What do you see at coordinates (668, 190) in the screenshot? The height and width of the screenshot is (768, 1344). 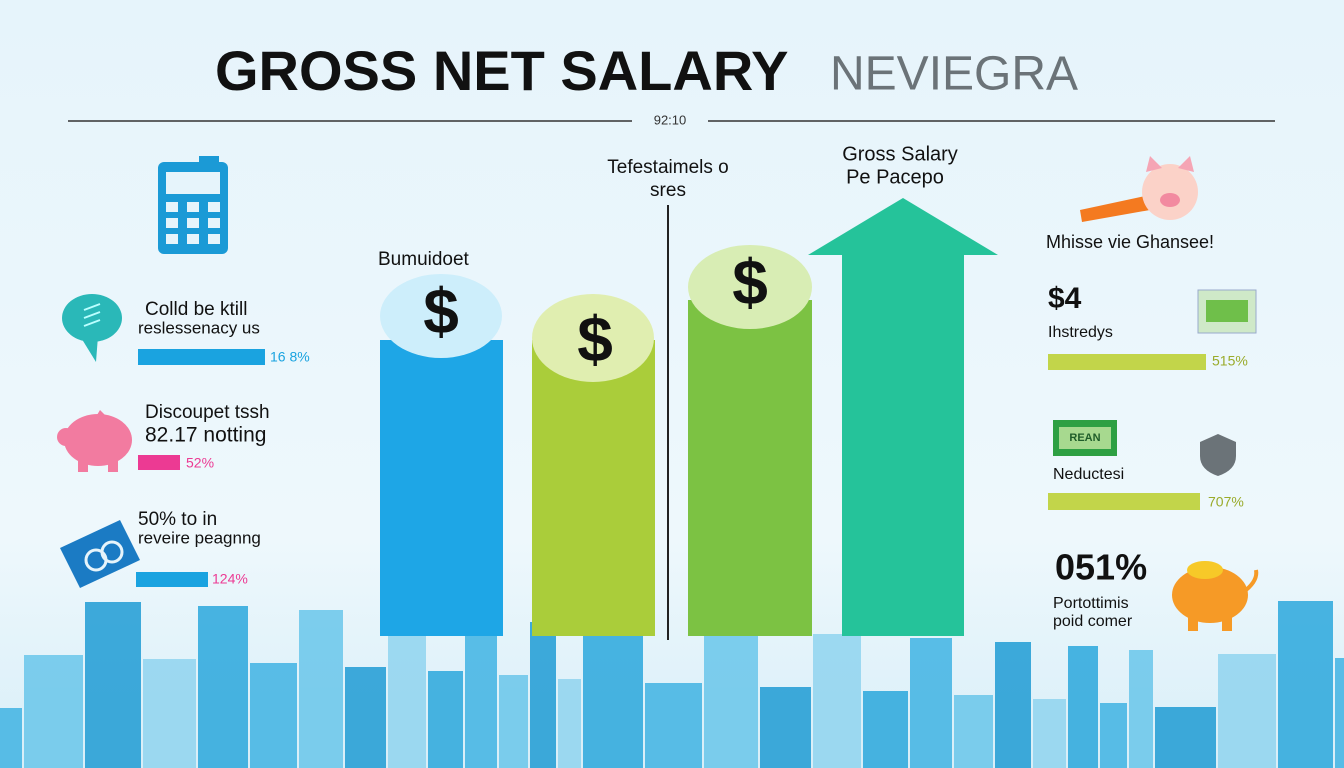 I see `divider-label: sres` at bounding box center [668, 190].